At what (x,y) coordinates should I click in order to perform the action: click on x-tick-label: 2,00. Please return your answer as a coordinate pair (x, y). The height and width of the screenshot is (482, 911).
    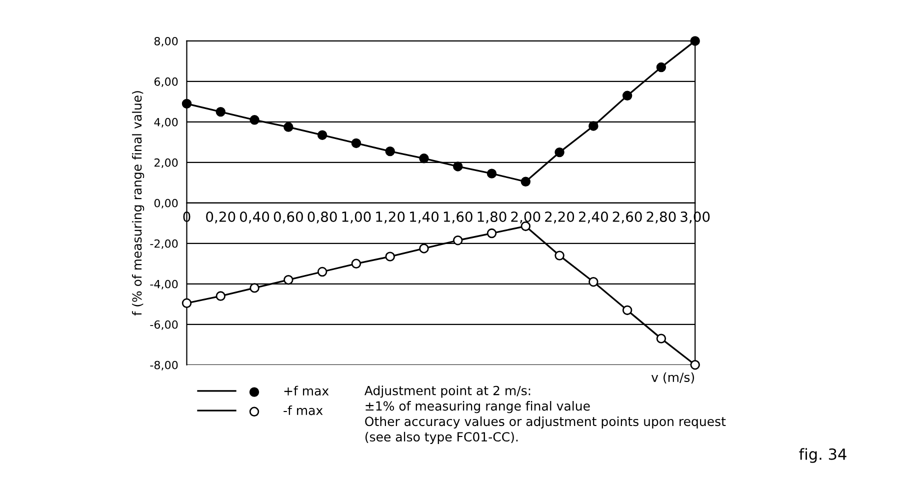
    Looking at the image, I should click on (525, 218).